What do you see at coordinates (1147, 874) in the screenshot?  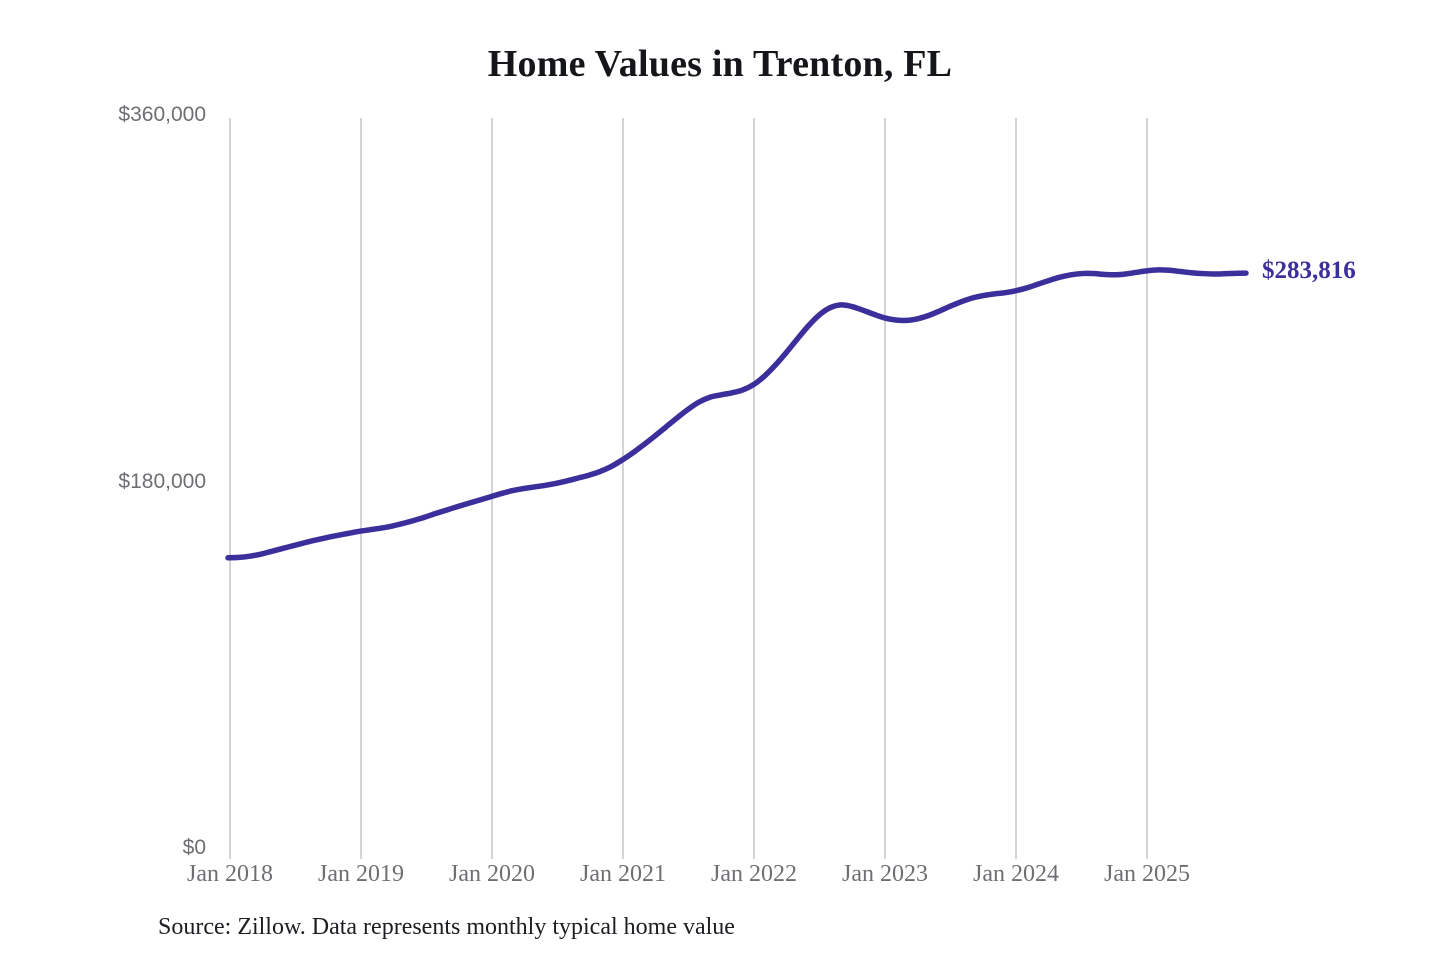 I see `x-tick-label-jan-2025: Jan 2025` at bounding box center [1147, 874].